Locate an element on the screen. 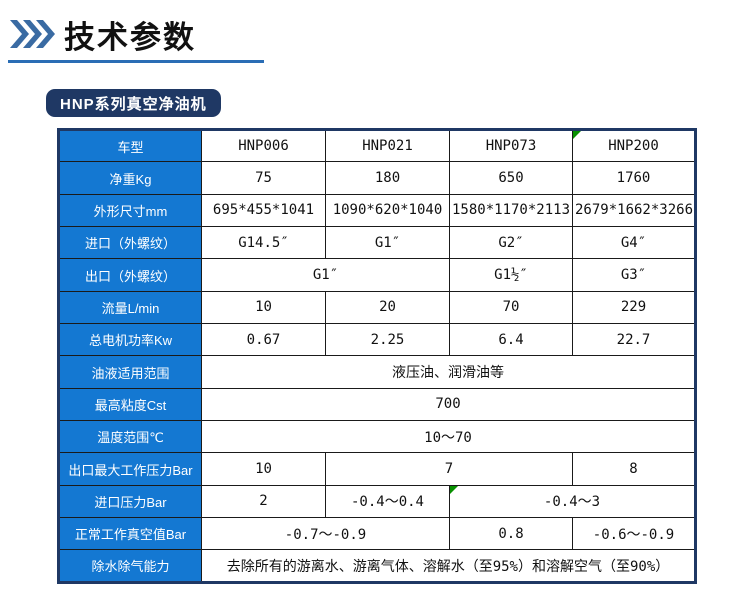  table-cell: 20 is located at coordinates (387, 307).